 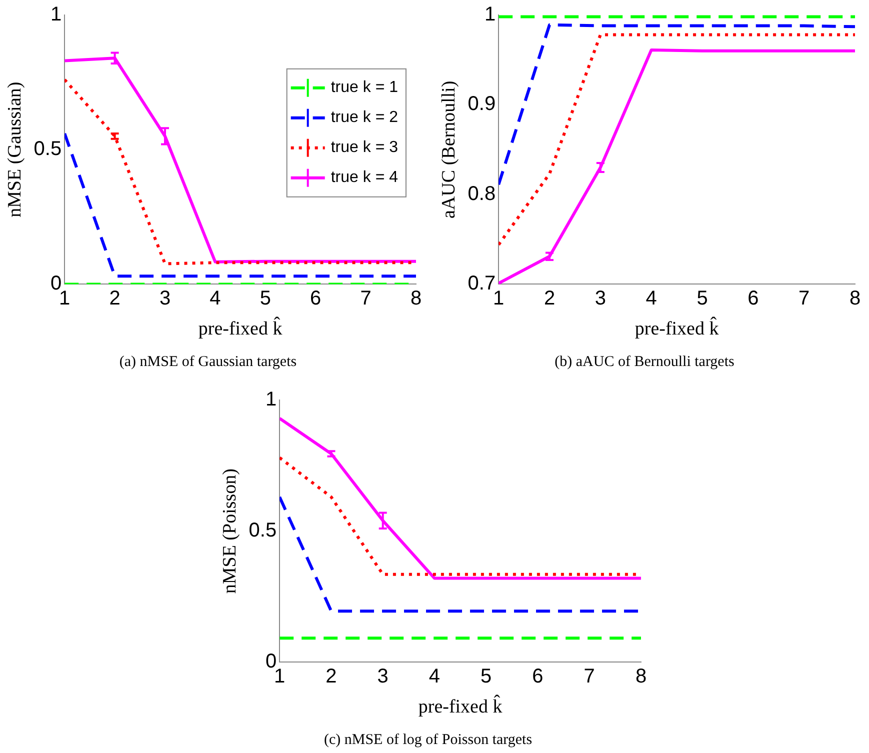 I want to click on legend-label: true k = 1, so click(x=364, y=87).